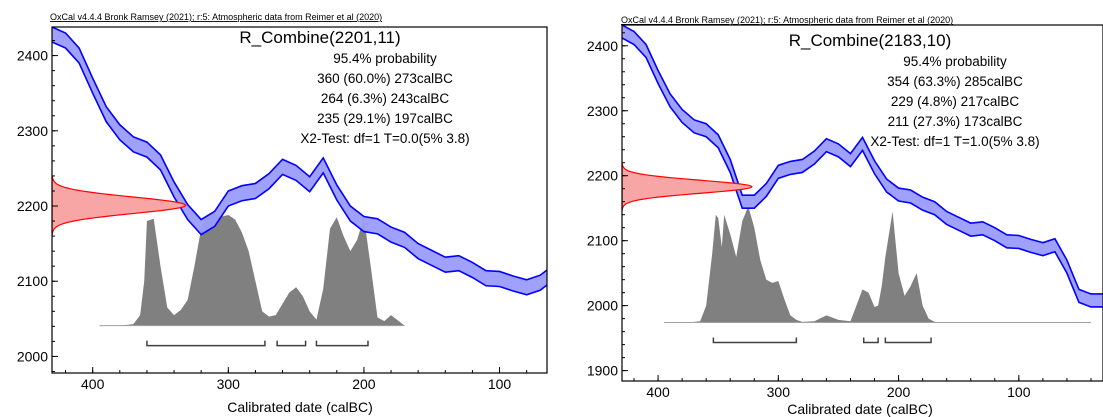 The height and width of the screenshot is (417, 1103). What do you see at coordinates (955, 81) in the screenshot?
I see `summary-line-range-1: 354 (63.3%) 285calBC` at bounding box center [955, 81].